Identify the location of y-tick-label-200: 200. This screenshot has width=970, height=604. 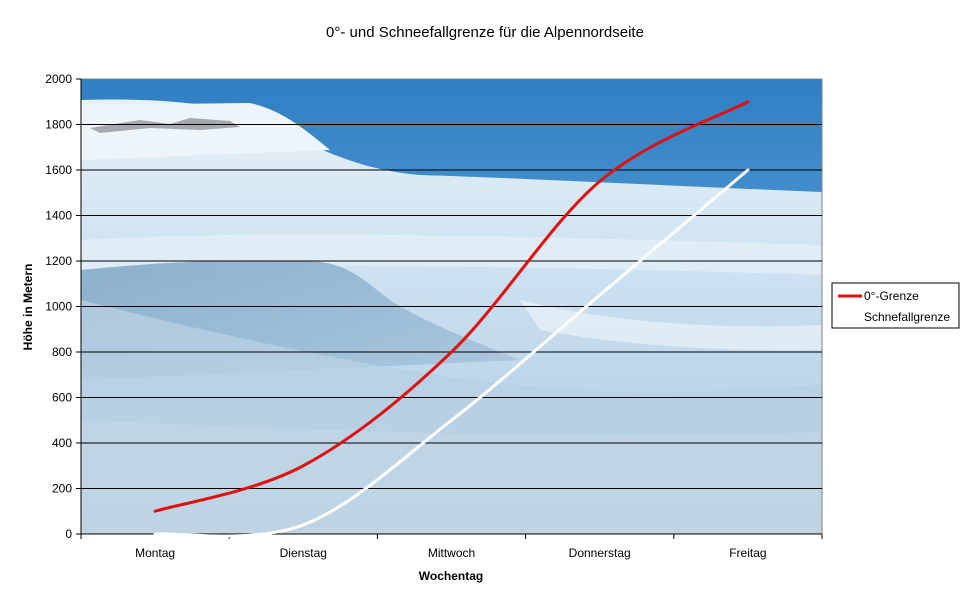
(62, 489).